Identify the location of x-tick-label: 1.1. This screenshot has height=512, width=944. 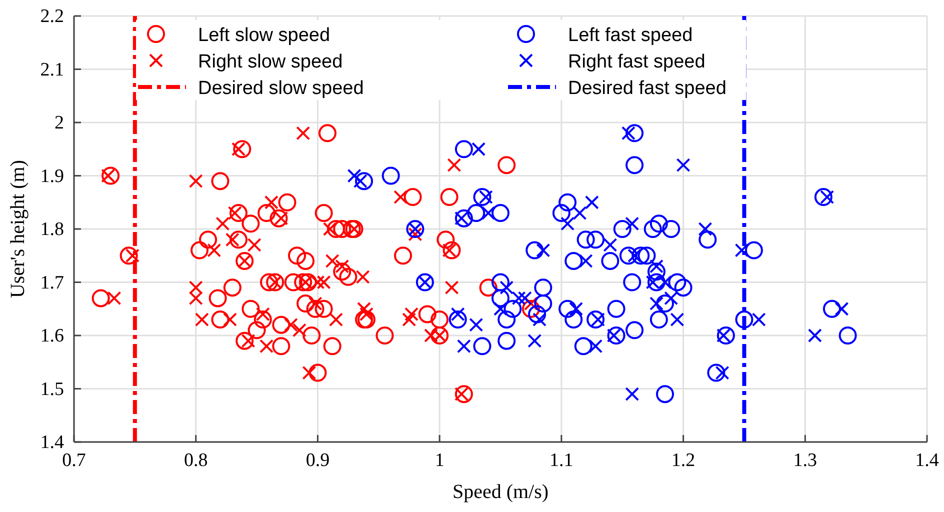
(562, 460).